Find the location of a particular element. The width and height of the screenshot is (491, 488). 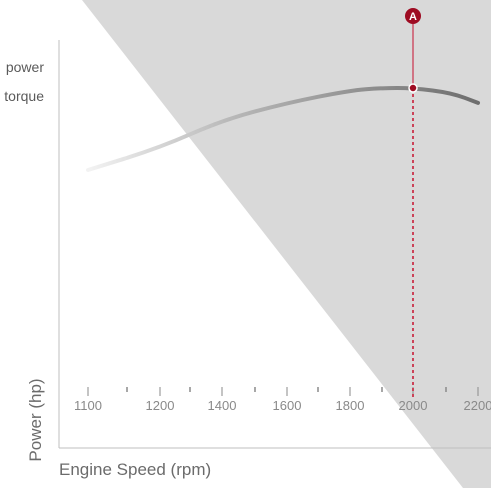

marker-label: A is located at coordinates (413, 17).